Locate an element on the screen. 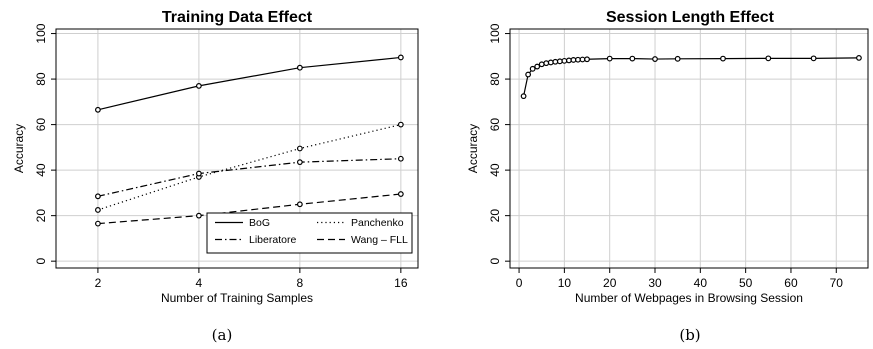 This screenshot has height=349, width=873. chart-a-xtick-label-1: 4 is located at coordinates (199, 283).